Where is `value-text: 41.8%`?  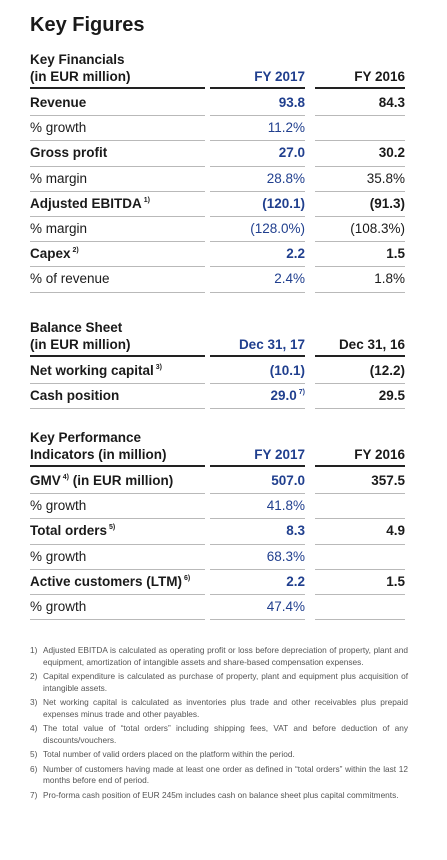
value-text: 41.8% is located at coordinates (285, 506).